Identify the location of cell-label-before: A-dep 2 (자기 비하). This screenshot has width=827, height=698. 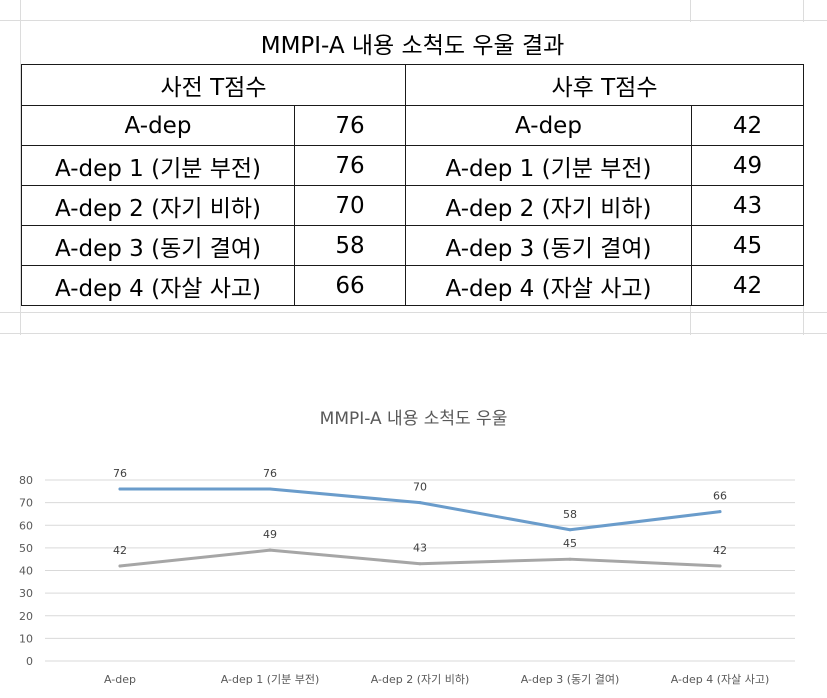
(158, 205).